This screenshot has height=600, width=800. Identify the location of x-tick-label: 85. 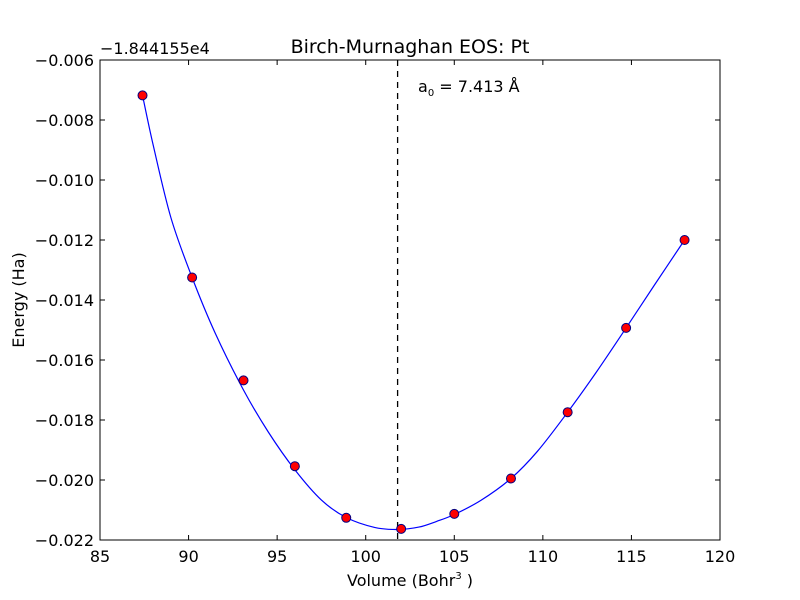
(100, 556).